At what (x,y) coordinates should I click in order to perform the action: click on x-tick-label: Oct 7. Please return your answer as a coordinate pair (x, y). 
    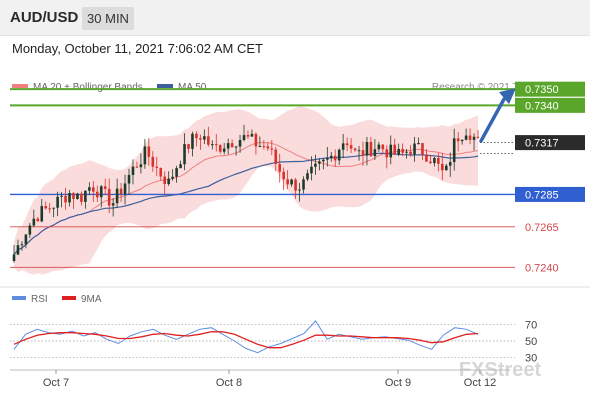
    Looking at the image, I should click on (56, 383).